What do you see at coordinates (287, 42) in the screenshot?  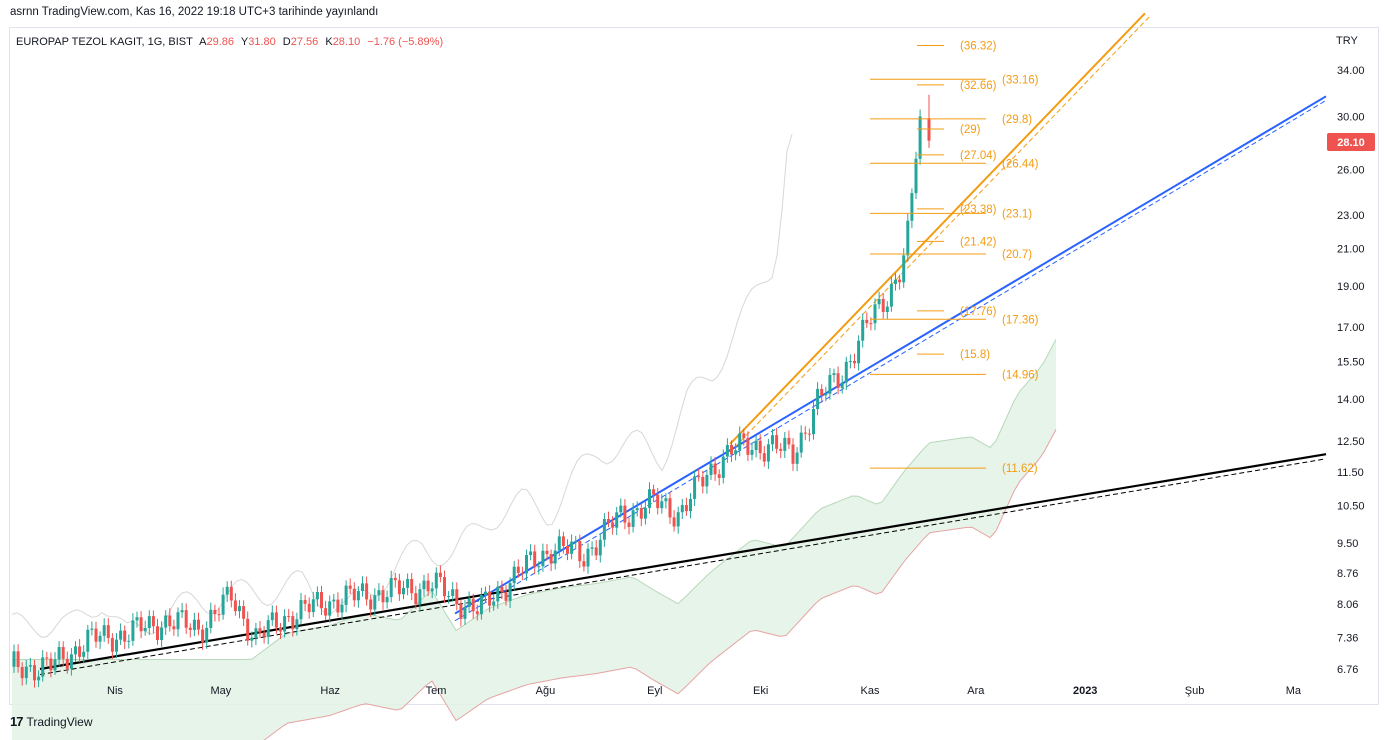 I see `legend-low-label: D` at bounding box center [287, 42].